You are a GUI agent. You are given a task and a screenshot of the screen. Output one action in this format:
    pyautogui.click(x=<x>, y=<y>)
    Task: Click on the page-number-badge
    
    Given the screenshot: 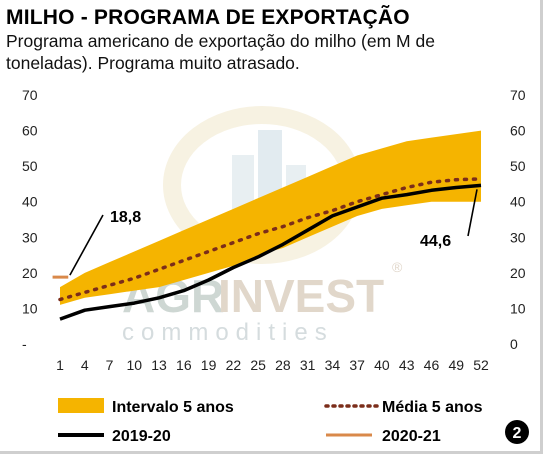 What is the action you would take?
    pyautogui.click(x=517, y=432)
    